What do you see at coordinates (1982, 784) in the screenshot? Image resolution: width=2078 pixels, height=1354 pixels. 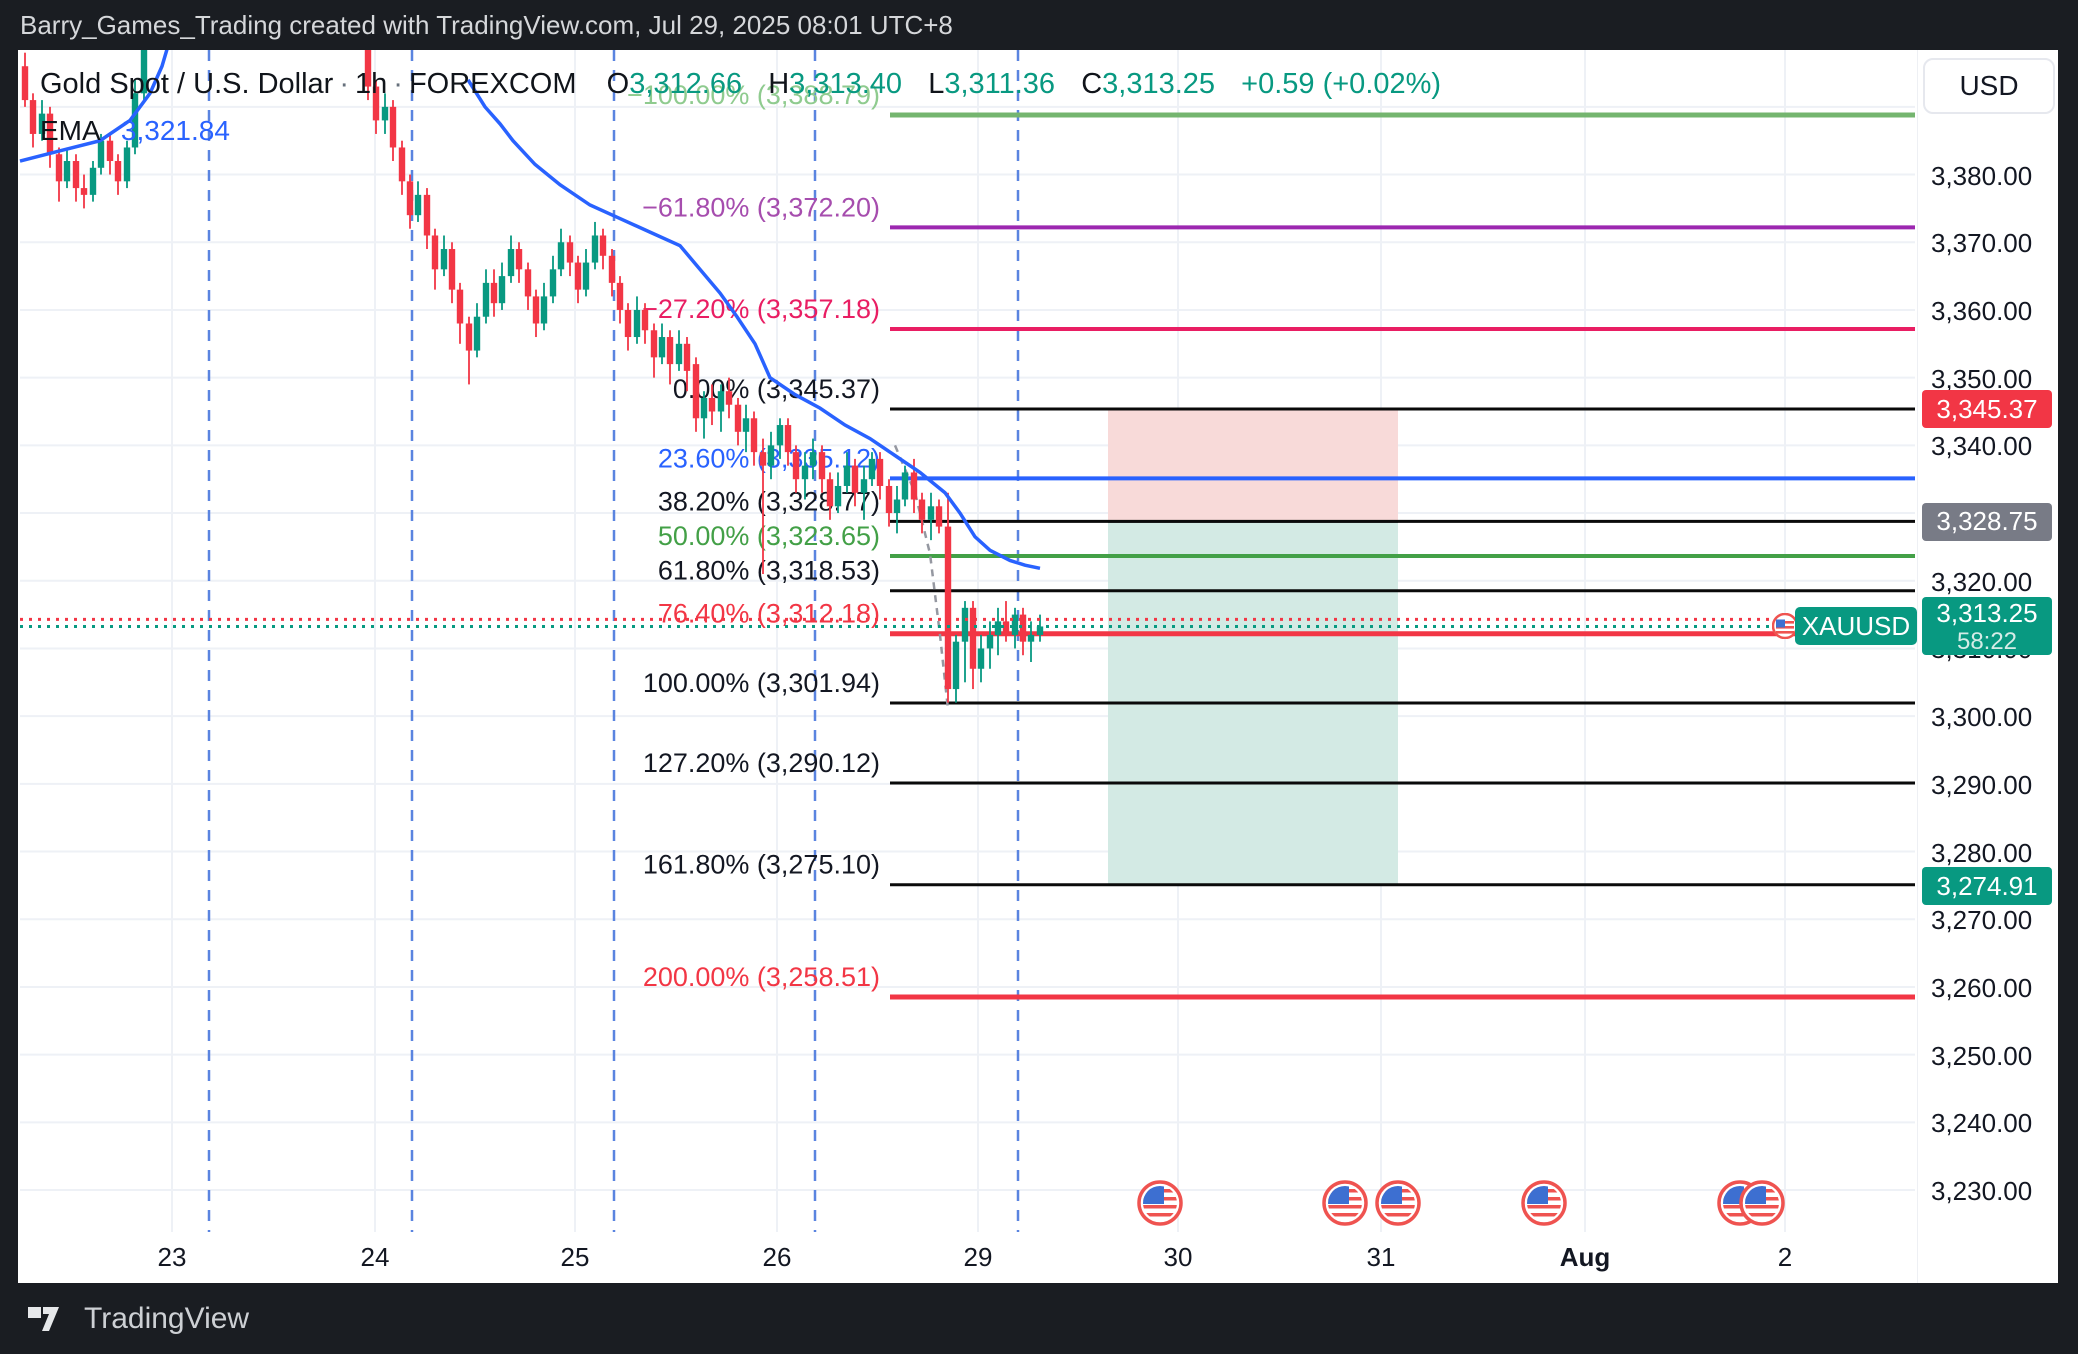 I see `price-tick-label: 3,290.00` at bounding box center [1982, 784].